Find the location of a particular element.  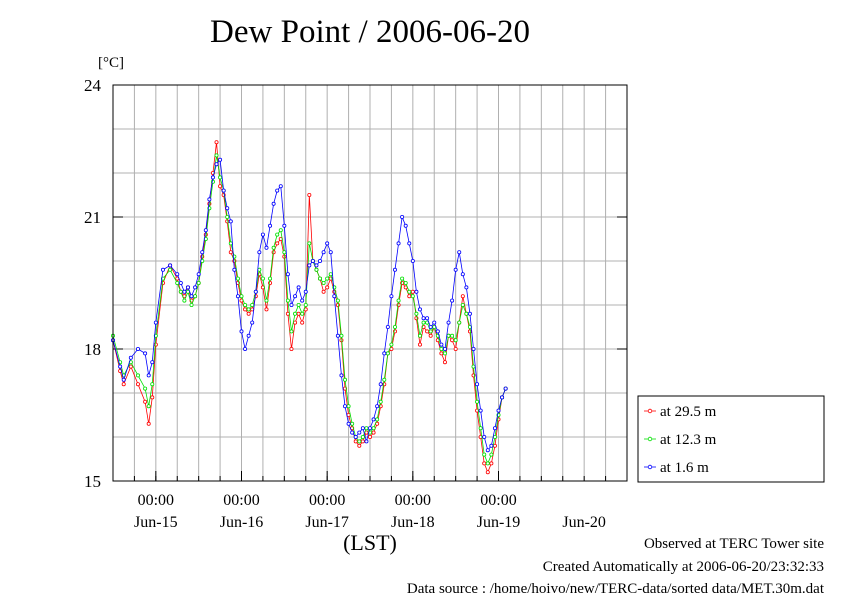

x-day-label: Jun-17 is located at coordinates (327, 522).